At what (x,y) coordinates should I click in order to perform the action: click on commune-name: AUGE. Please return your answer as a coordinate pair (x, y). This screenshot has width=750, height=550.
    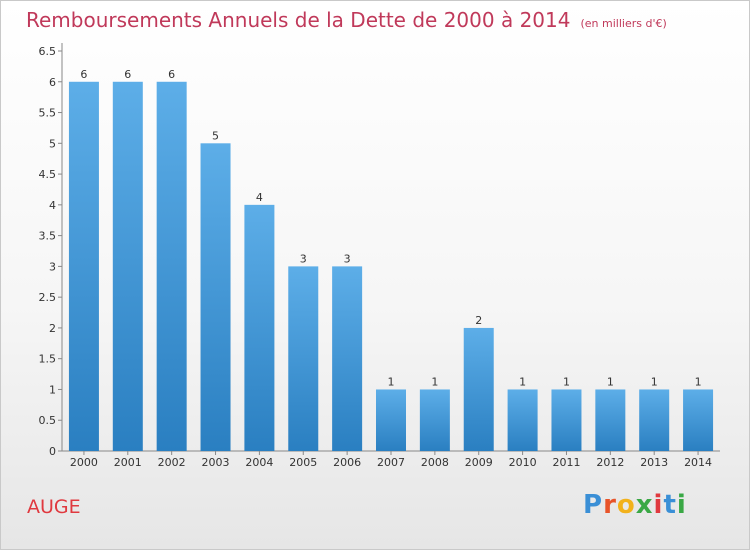
    Looking at the image, I should click on (54, 507).